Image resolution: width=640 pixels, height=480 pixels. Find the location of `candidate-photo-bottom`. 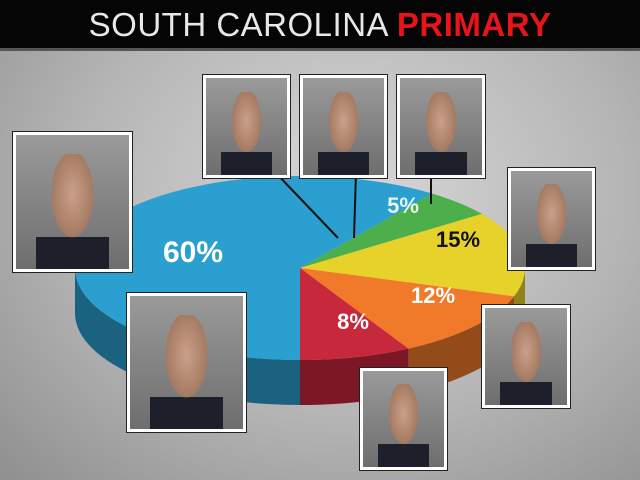

candidate-photo-bottom is located at coordinates (403, 419).